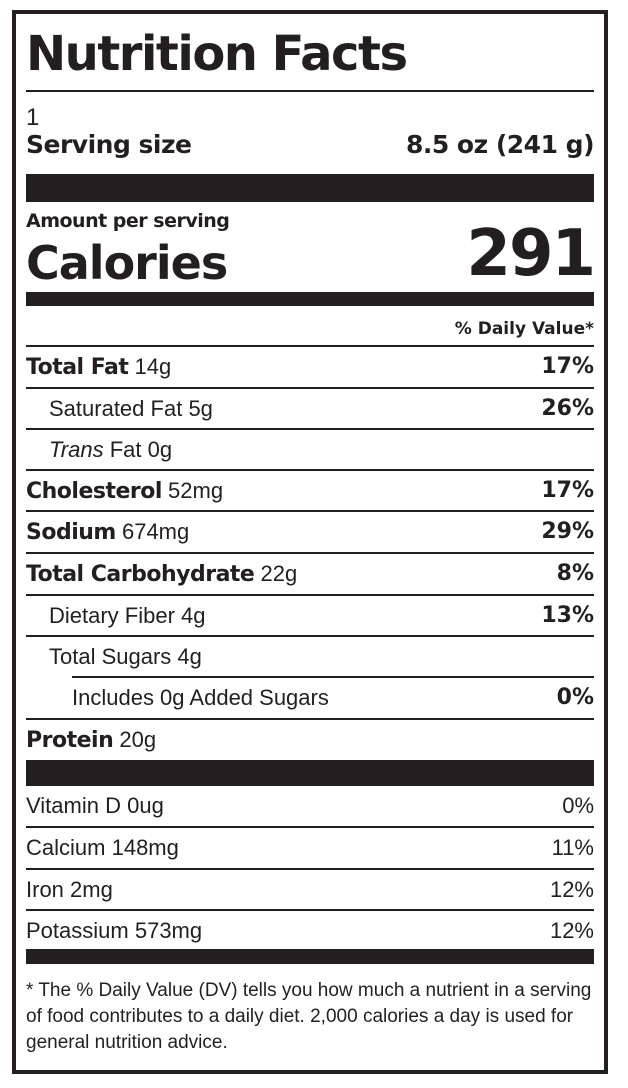 Image resolution: width=628 pixels, height=1088 pixels. I want to click on nutrient-row-cholesterol: Cholesterol 52mg 17%, so click(310, 491).